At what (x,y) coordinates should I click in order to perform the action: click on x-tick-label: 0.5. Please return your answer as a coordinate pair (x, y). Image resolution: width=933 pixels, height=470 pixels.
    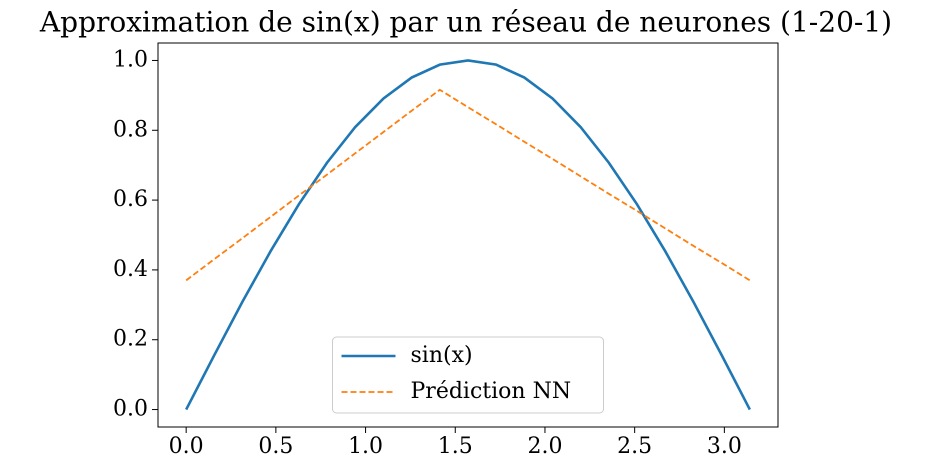
    Looking at the image, I should click on (275, 446).